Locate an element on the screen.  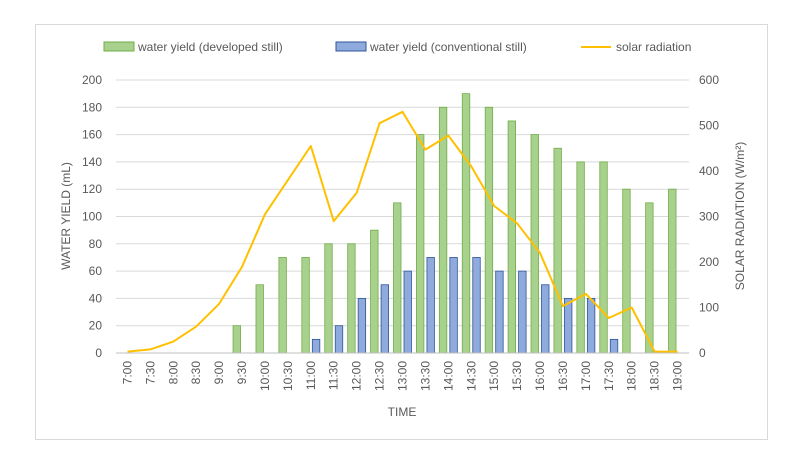
x-tick-label: 9:30 is located at coordinates (242, 373).